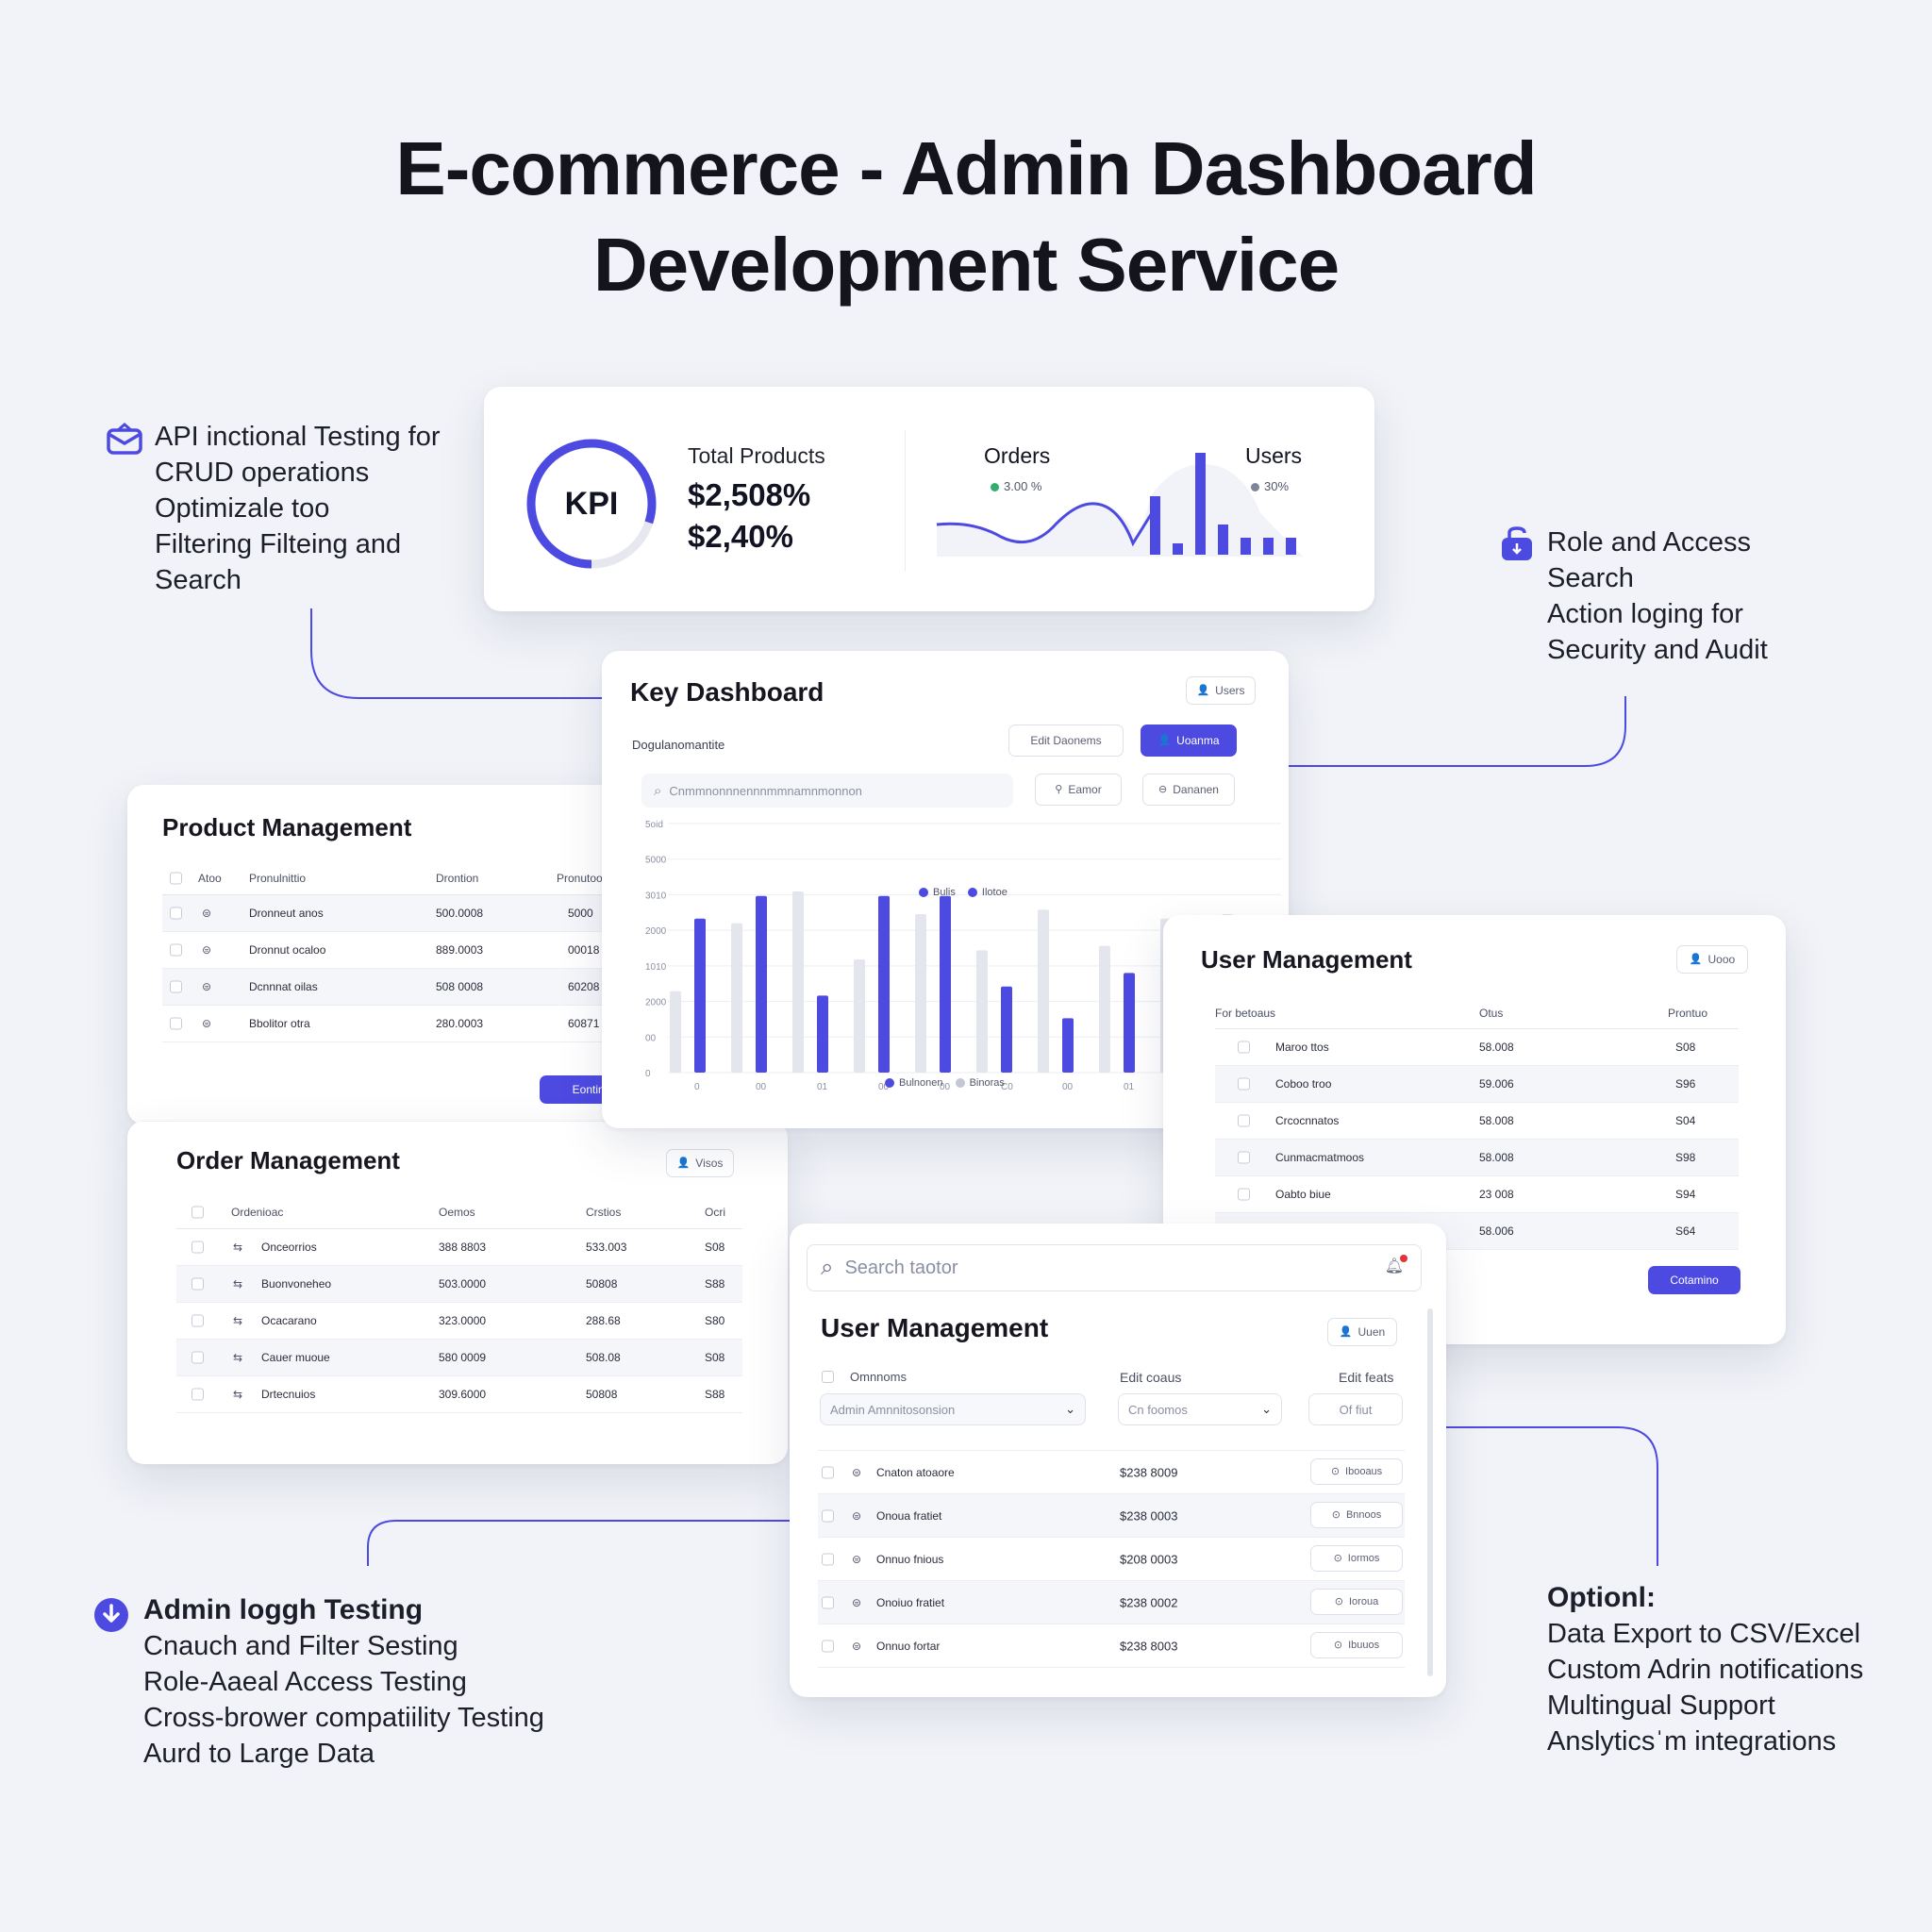  I want to click on user-button: 👤 Uuen, so click(1362, 1332).